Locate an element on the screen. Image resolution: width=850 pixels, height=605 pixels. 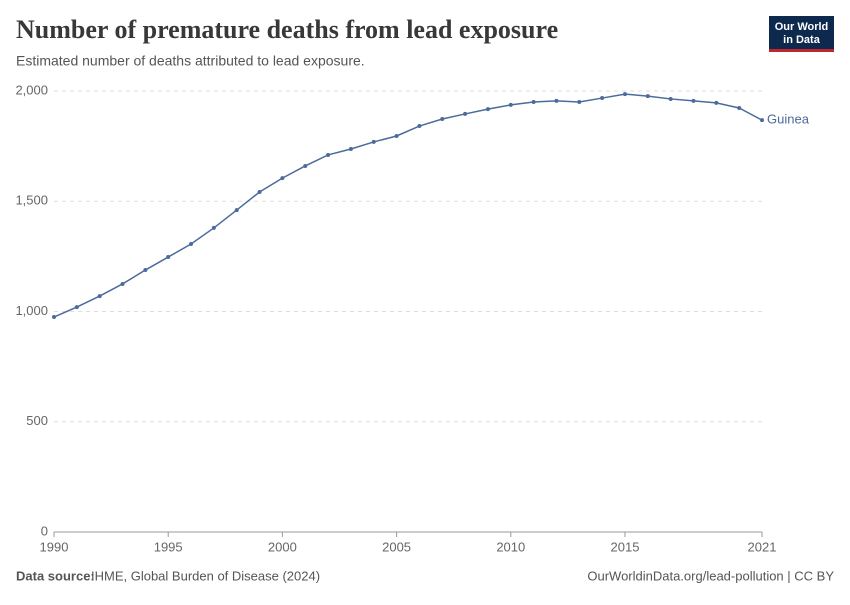
x-tick-label: 2010 is located at coordinates (510, 546).